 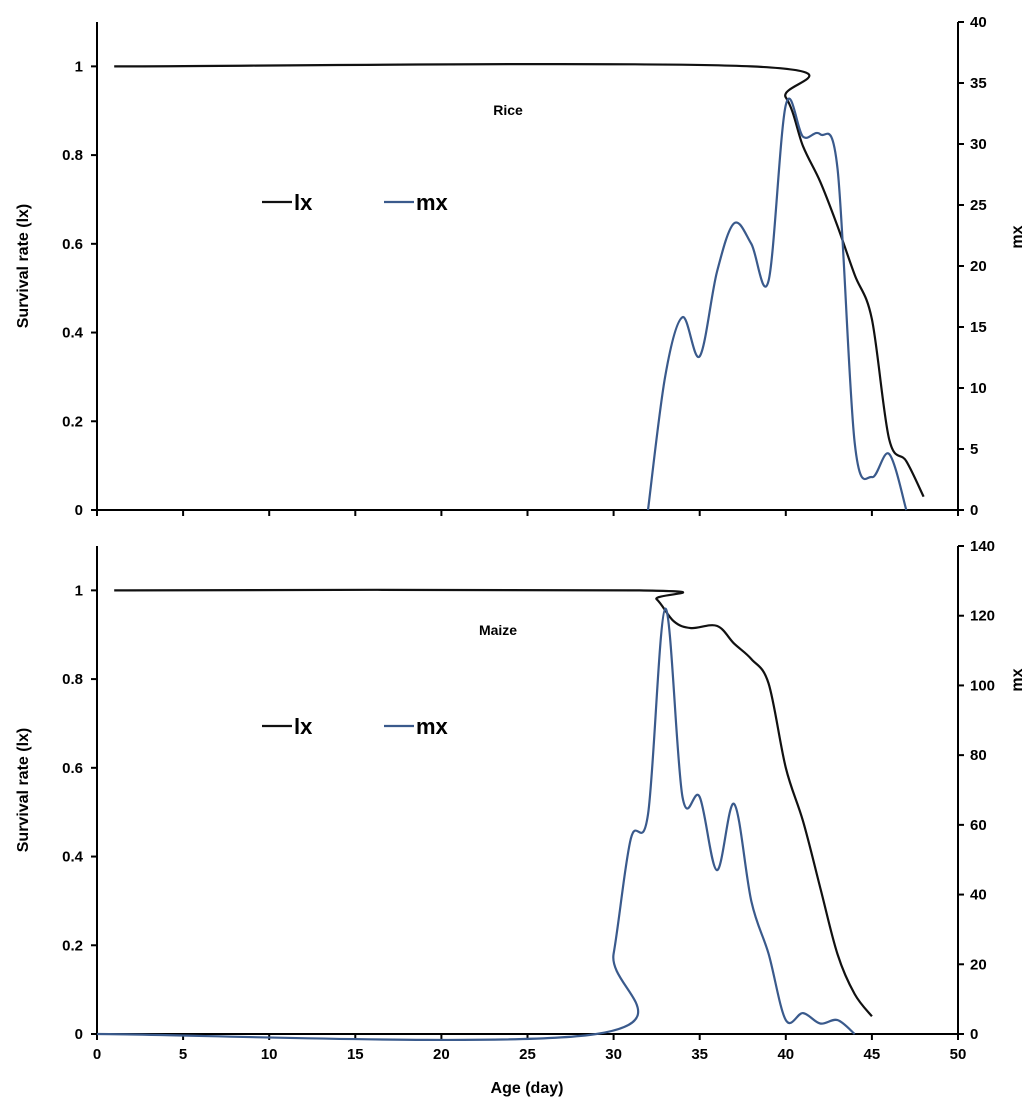 I want to click on right-tick-label: 80, so click(x=978, y=755).